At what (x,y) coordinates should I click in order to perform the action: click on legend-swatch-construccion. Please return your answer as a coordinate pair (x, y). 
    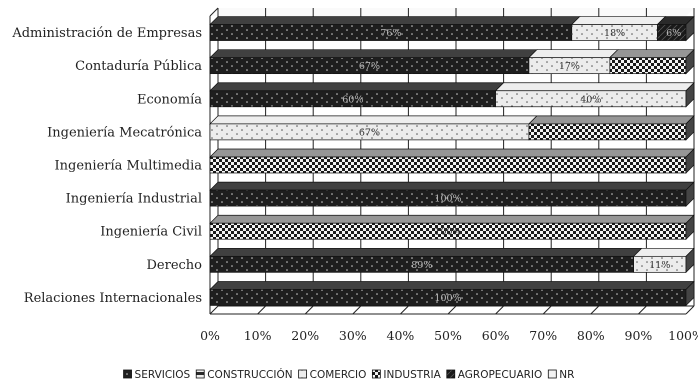
    Looking at the image, I should click on (200, 374).